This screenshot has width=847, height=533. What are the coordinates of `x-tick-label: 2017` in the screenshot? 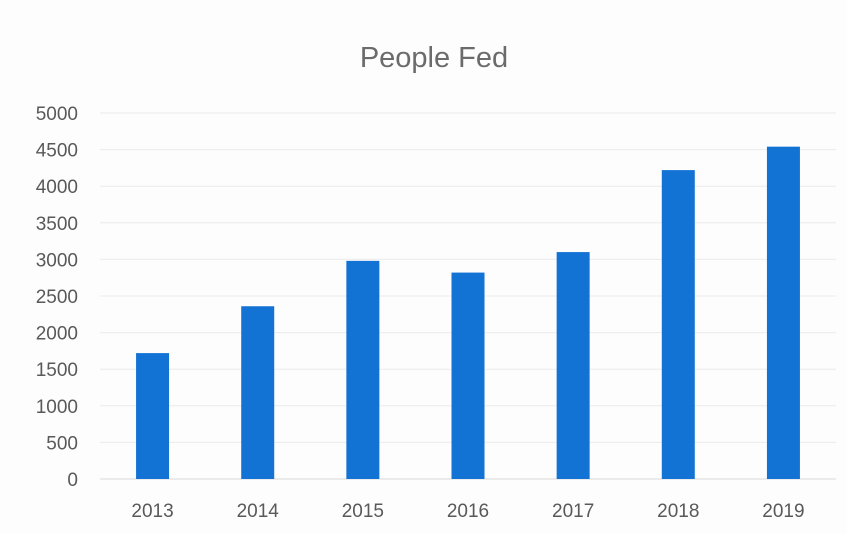 It's located at (573, 511).